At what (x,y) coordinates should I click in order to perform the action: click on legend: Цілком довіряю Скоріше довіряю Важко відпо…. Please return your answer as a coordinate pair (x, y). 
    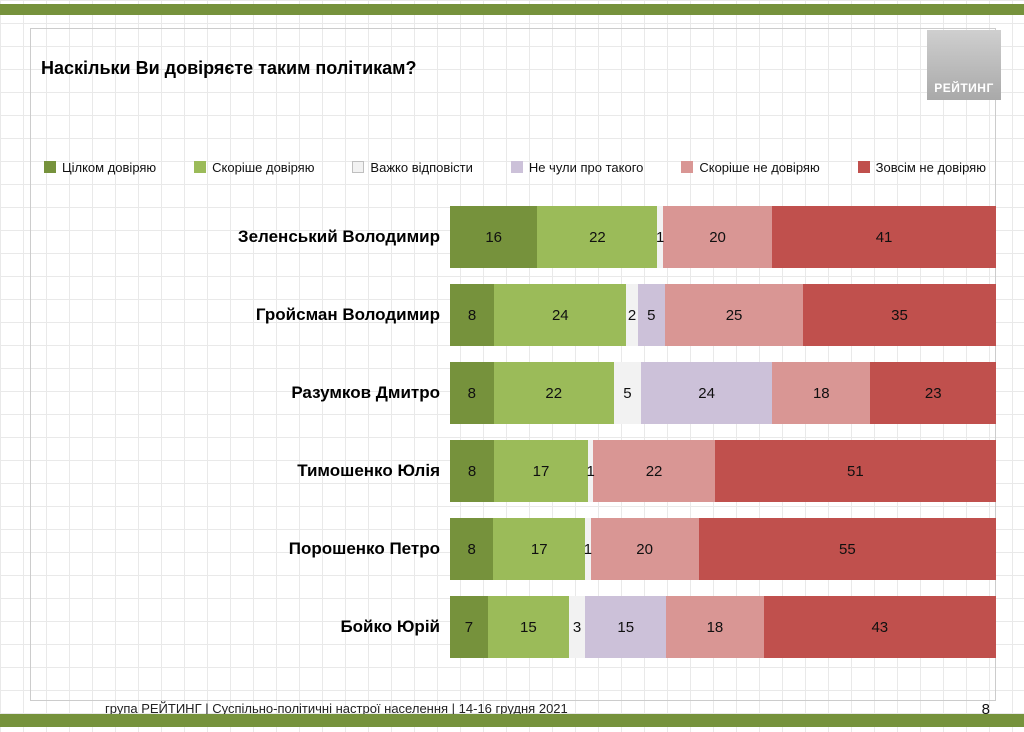
    Looking at the image, I should click on (515, 167).